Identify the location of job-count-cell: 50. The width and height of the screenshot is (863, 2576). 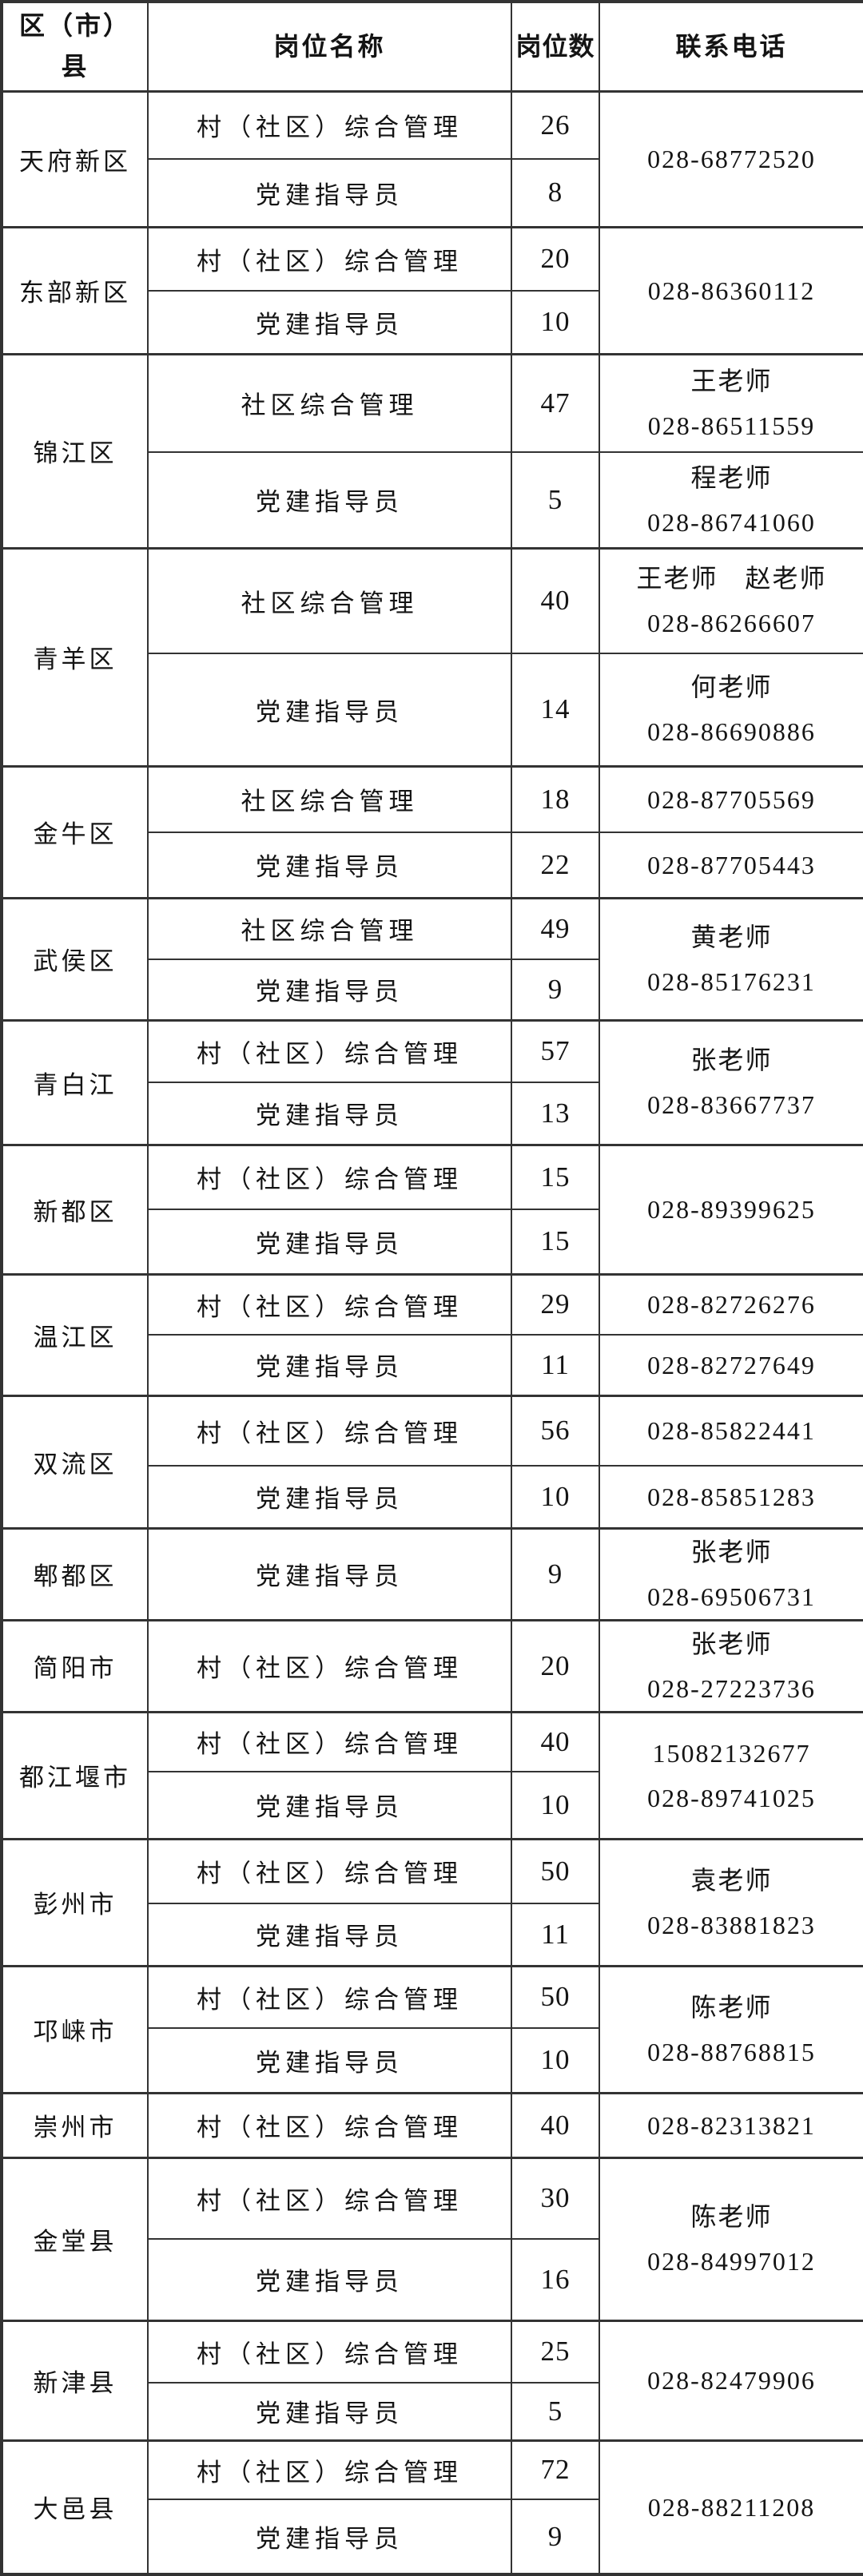
(555, 1996).